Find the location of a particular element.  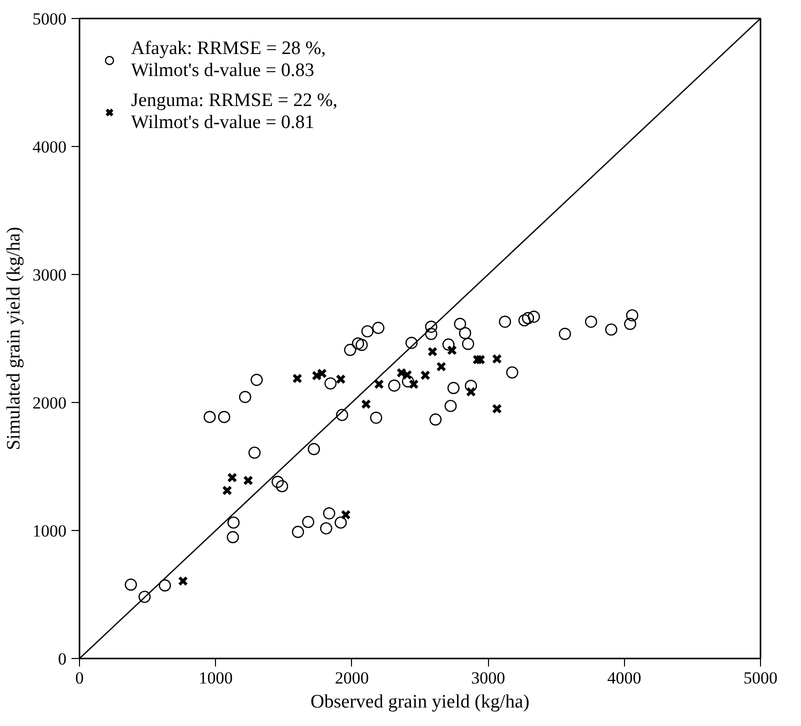

x-tick-label: 3000 is located at coordinates (488, 678).